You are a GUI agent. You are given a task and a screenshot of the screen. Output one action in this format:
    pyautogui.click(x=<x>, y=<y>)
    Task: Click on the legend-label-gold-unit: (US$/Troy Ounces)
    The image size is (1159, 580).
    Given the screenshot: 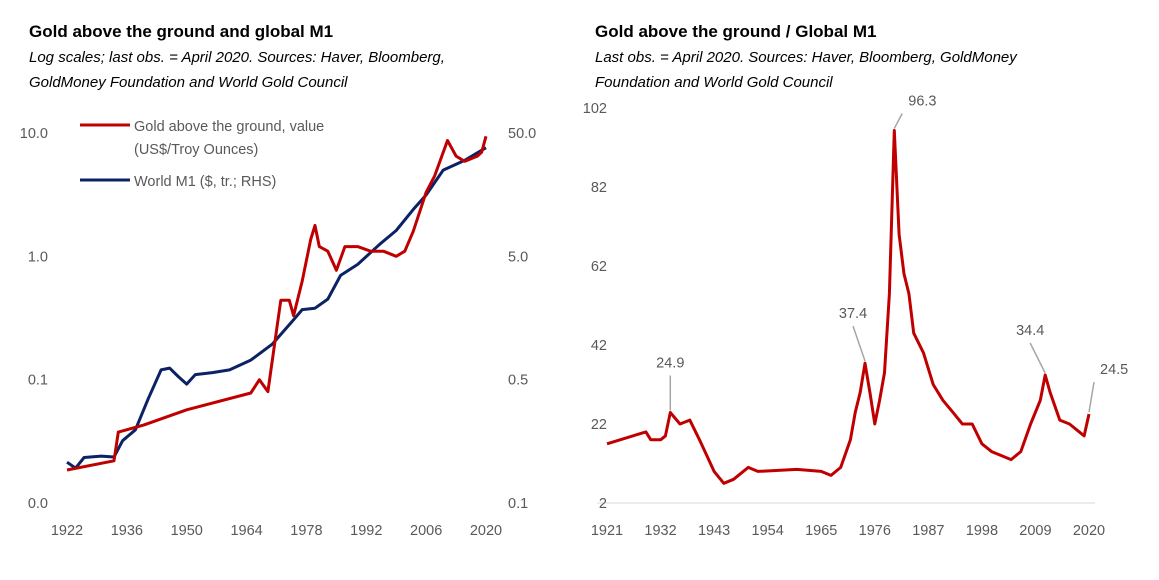 What is the action you would take?
    pyautogui.click(x=196, y=150)
    